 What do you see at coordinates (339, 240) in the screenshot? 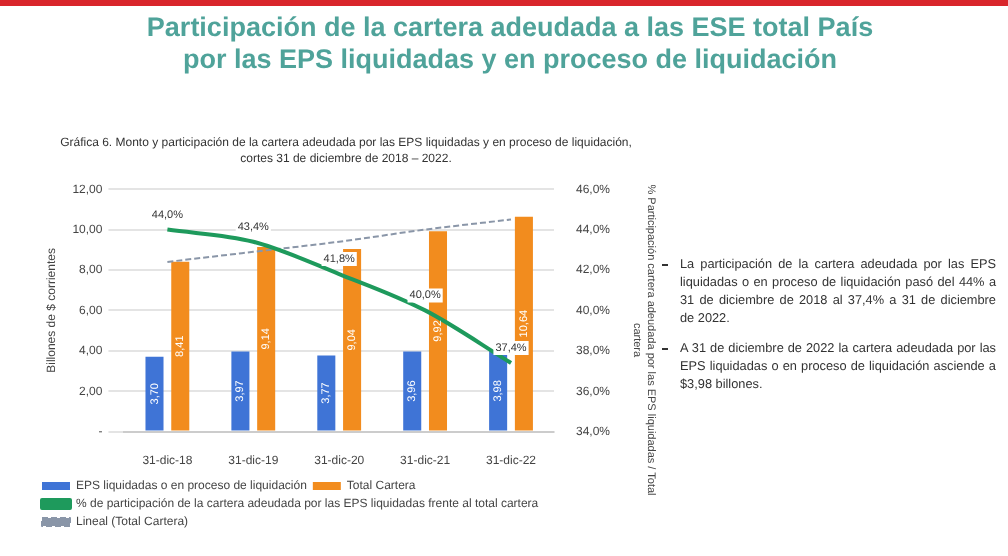
I see `line-series` at bounding box center [339, 240].